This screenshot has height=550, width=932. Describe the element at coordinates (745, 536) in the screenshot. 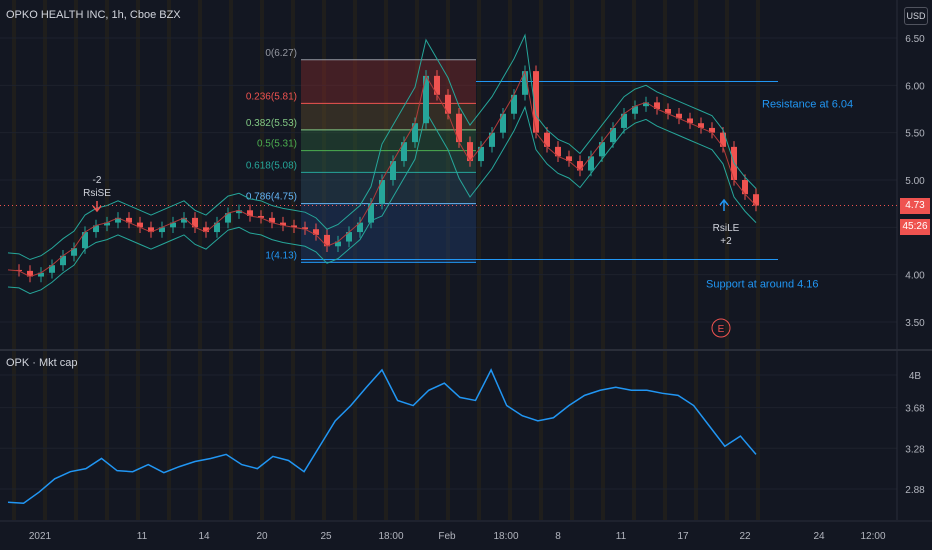

I see `time-tick-label: 22` at that location.